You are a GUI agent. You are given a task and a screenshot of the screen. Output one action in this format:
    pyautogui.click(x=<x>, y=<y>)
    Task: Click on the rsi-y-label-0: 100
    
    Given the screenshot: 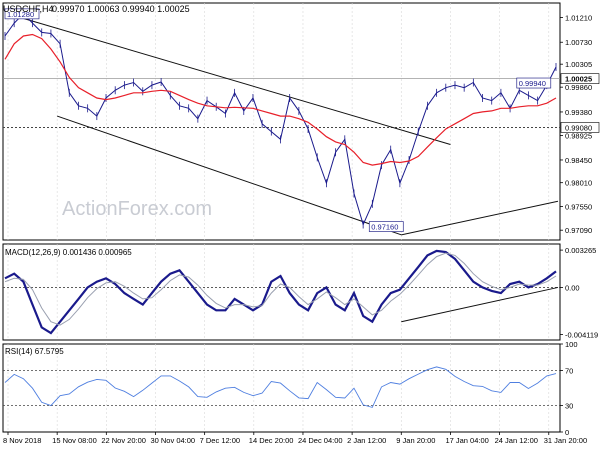 What is the action you would take?
    pyautogui.click(x=571, y=344)
    